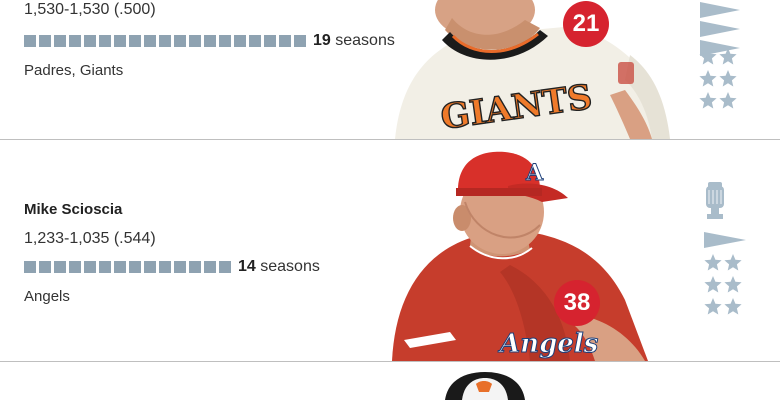  I want to click on manager-card-next, so click(390, 381).